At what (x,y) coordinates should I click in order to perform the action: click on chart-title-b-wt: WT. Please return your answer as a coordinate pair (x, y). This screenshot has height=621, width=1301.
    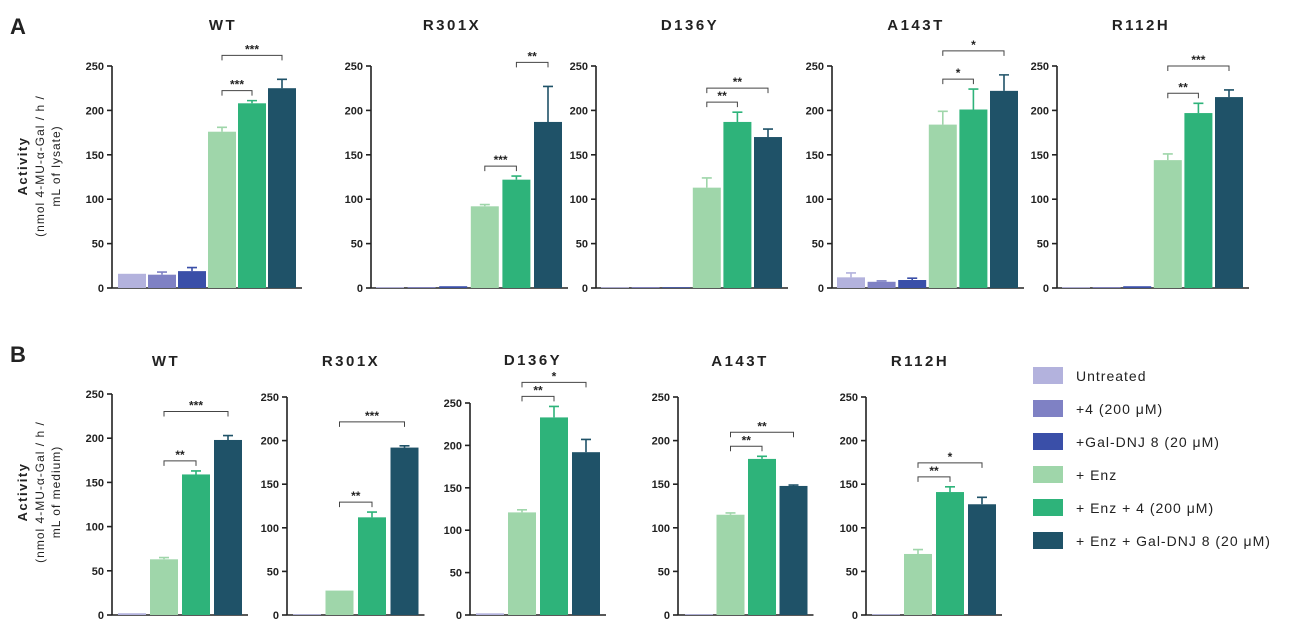
    Looking at the image, I should click on (166, 361).